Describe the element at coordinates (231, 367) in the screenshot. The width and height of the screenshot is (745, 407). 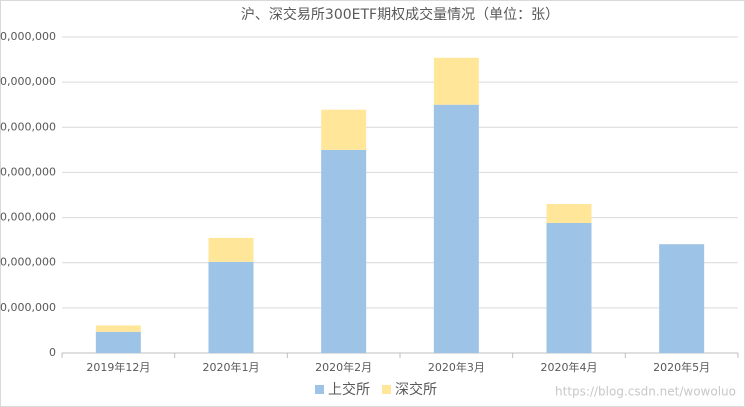
I see `x-tick-label: 2020年1月` at that location.